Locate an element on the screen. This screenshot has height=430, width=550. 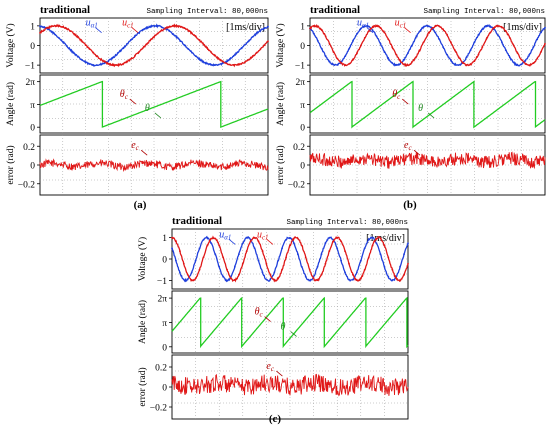
annotation-angle-1: θ is located at coordinates (147, 108).